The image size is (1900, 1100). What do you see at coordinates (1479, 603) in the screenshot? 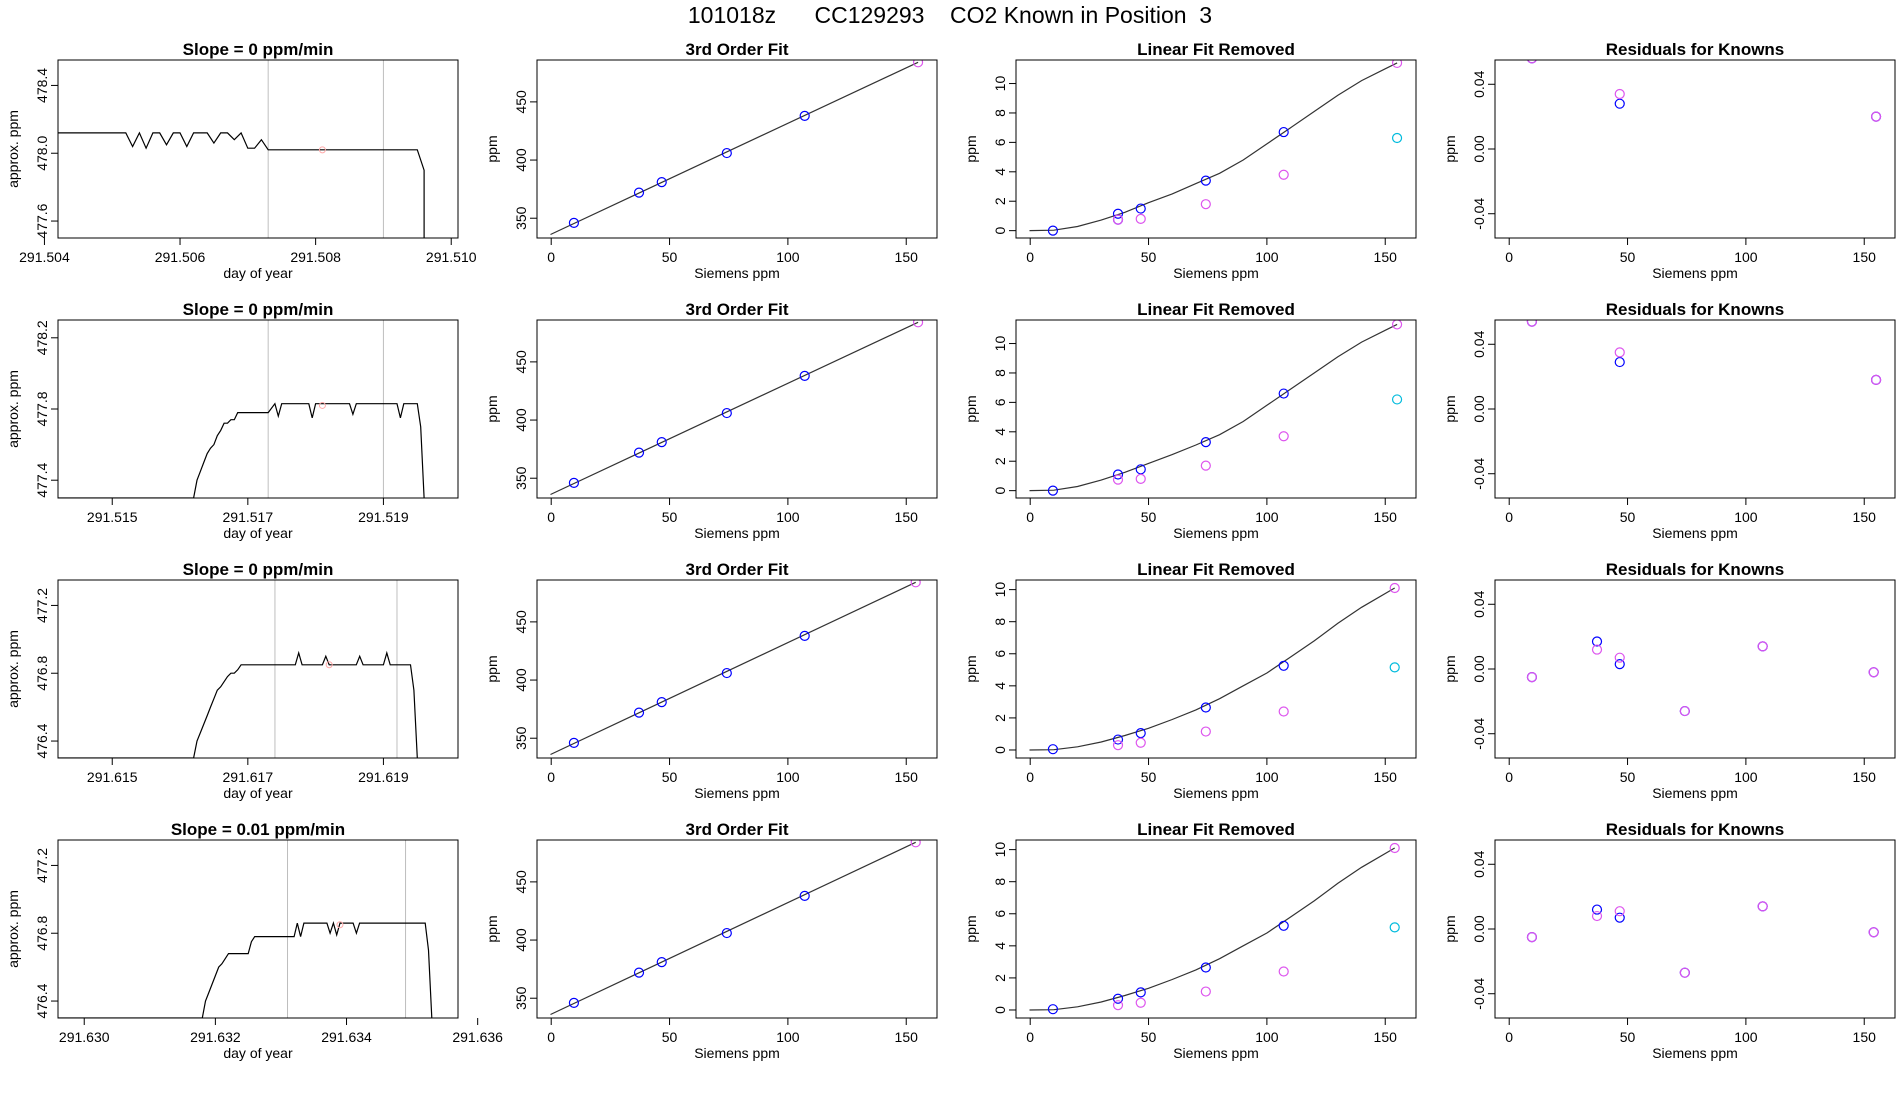
I see `y-tick-label: 0.04` at bounding box center [1479, 603].